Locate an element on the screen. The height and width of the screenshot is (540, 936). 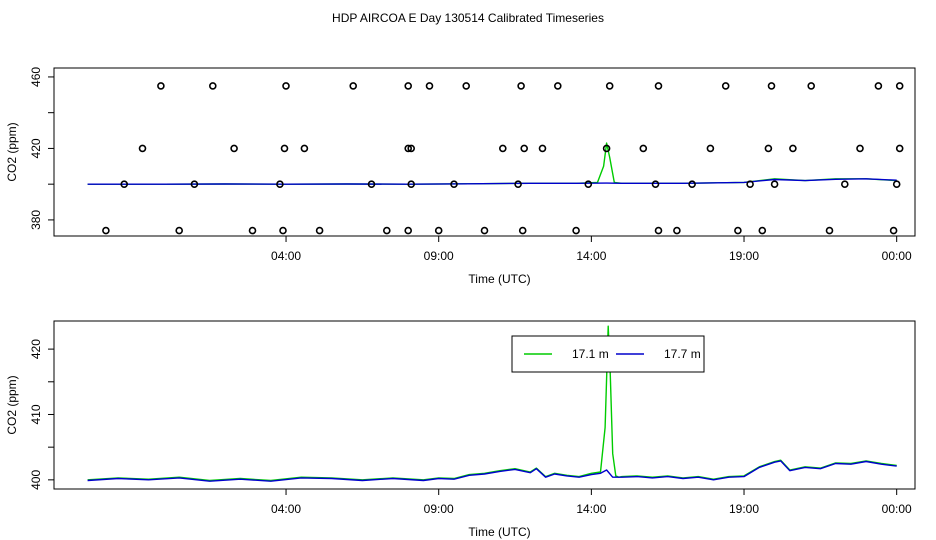
legend: 17.1 m 17.7 m is located at coordinates (608, 354).